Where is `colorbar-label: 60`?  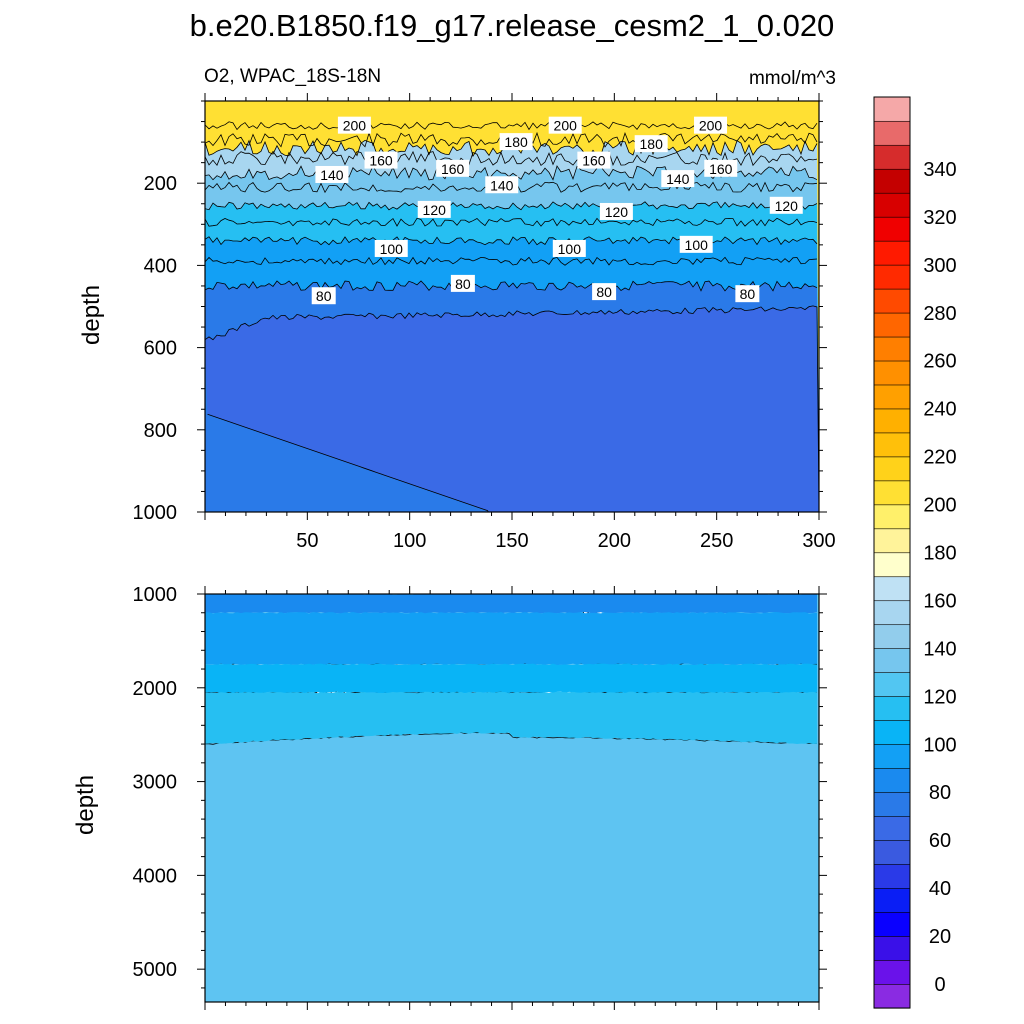 colorbar-label: 60 is located at coordinates (940, 841).